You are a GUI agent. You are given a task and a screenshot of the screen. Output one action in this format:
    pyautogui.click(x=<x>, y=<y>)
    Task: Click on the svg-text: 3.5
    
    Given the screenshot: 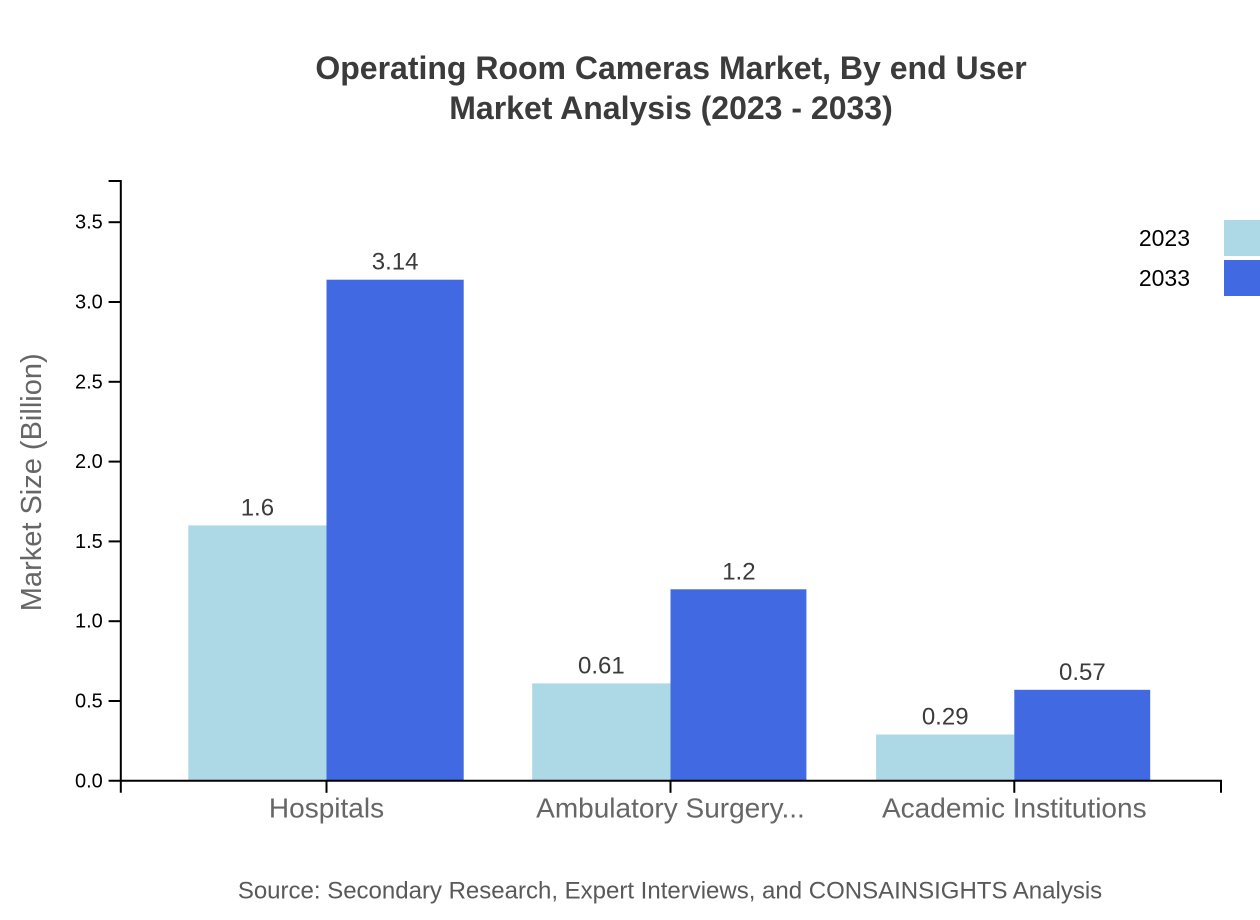 What is the action you would take?
    pyautogui.click(x=89, y=223)
    